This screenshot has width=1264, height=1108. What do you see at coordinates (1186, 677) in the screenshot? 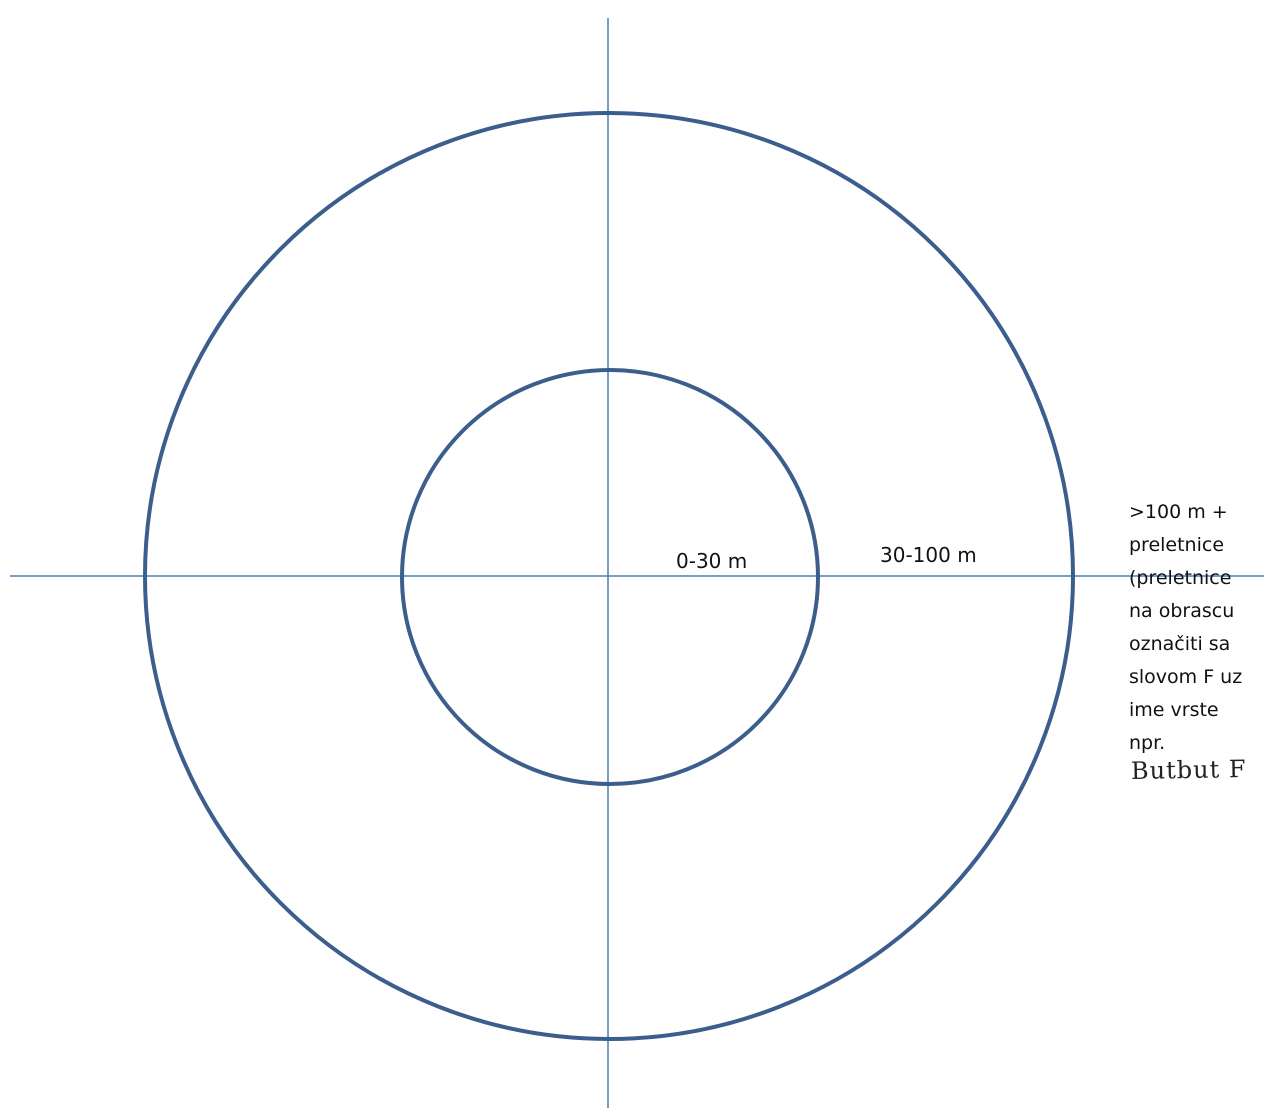
I see `outer-zone-note-line: slovom F uz` at bounding box center [1186, 677].